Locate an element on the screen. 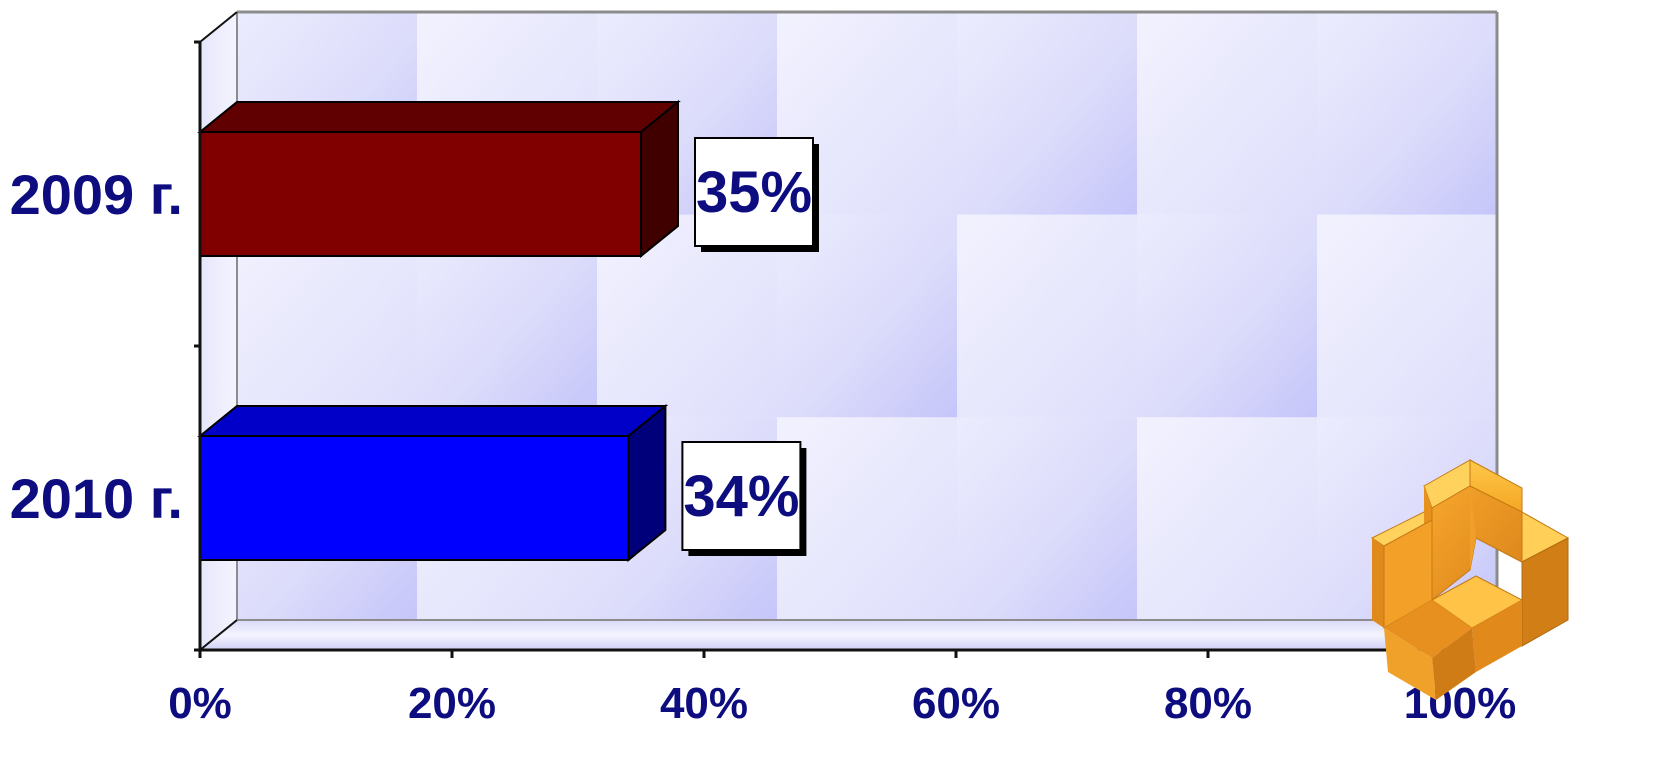  x-tick-label: 40% is located at coordinates (704, 703).